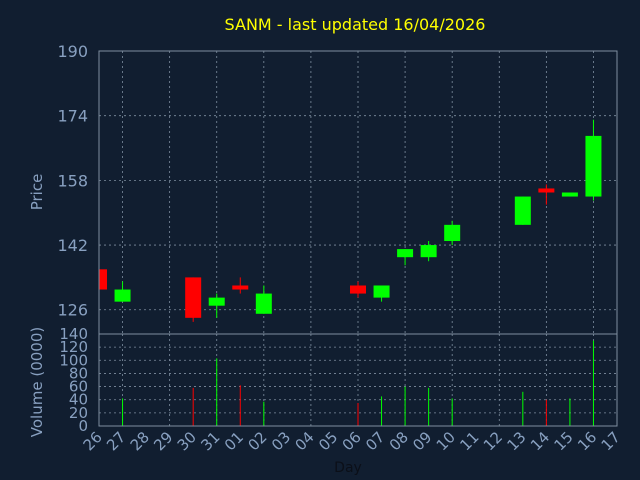  I want to click on chart-title: SANM - last updated 16/04/2026, so click(355, 24).